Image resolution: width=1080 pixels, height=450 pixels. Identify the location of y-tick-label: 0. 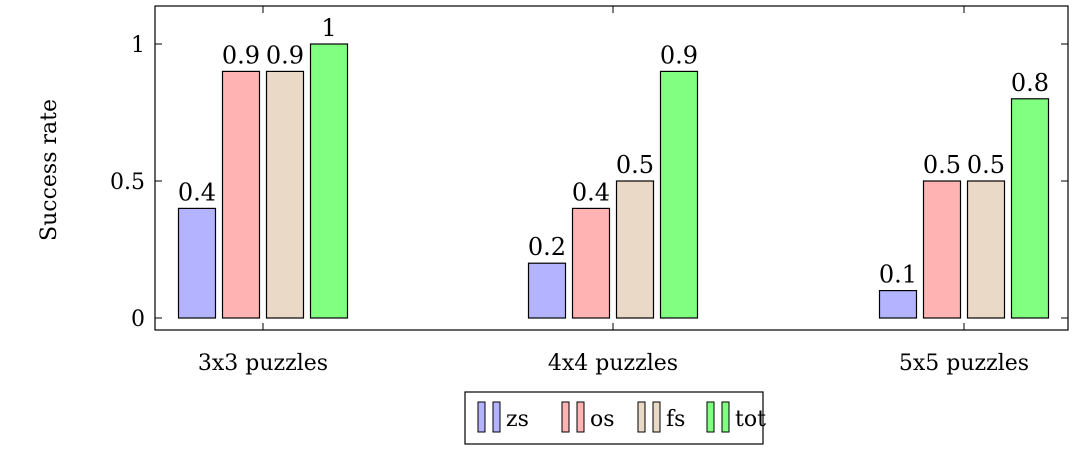
(138, 319).